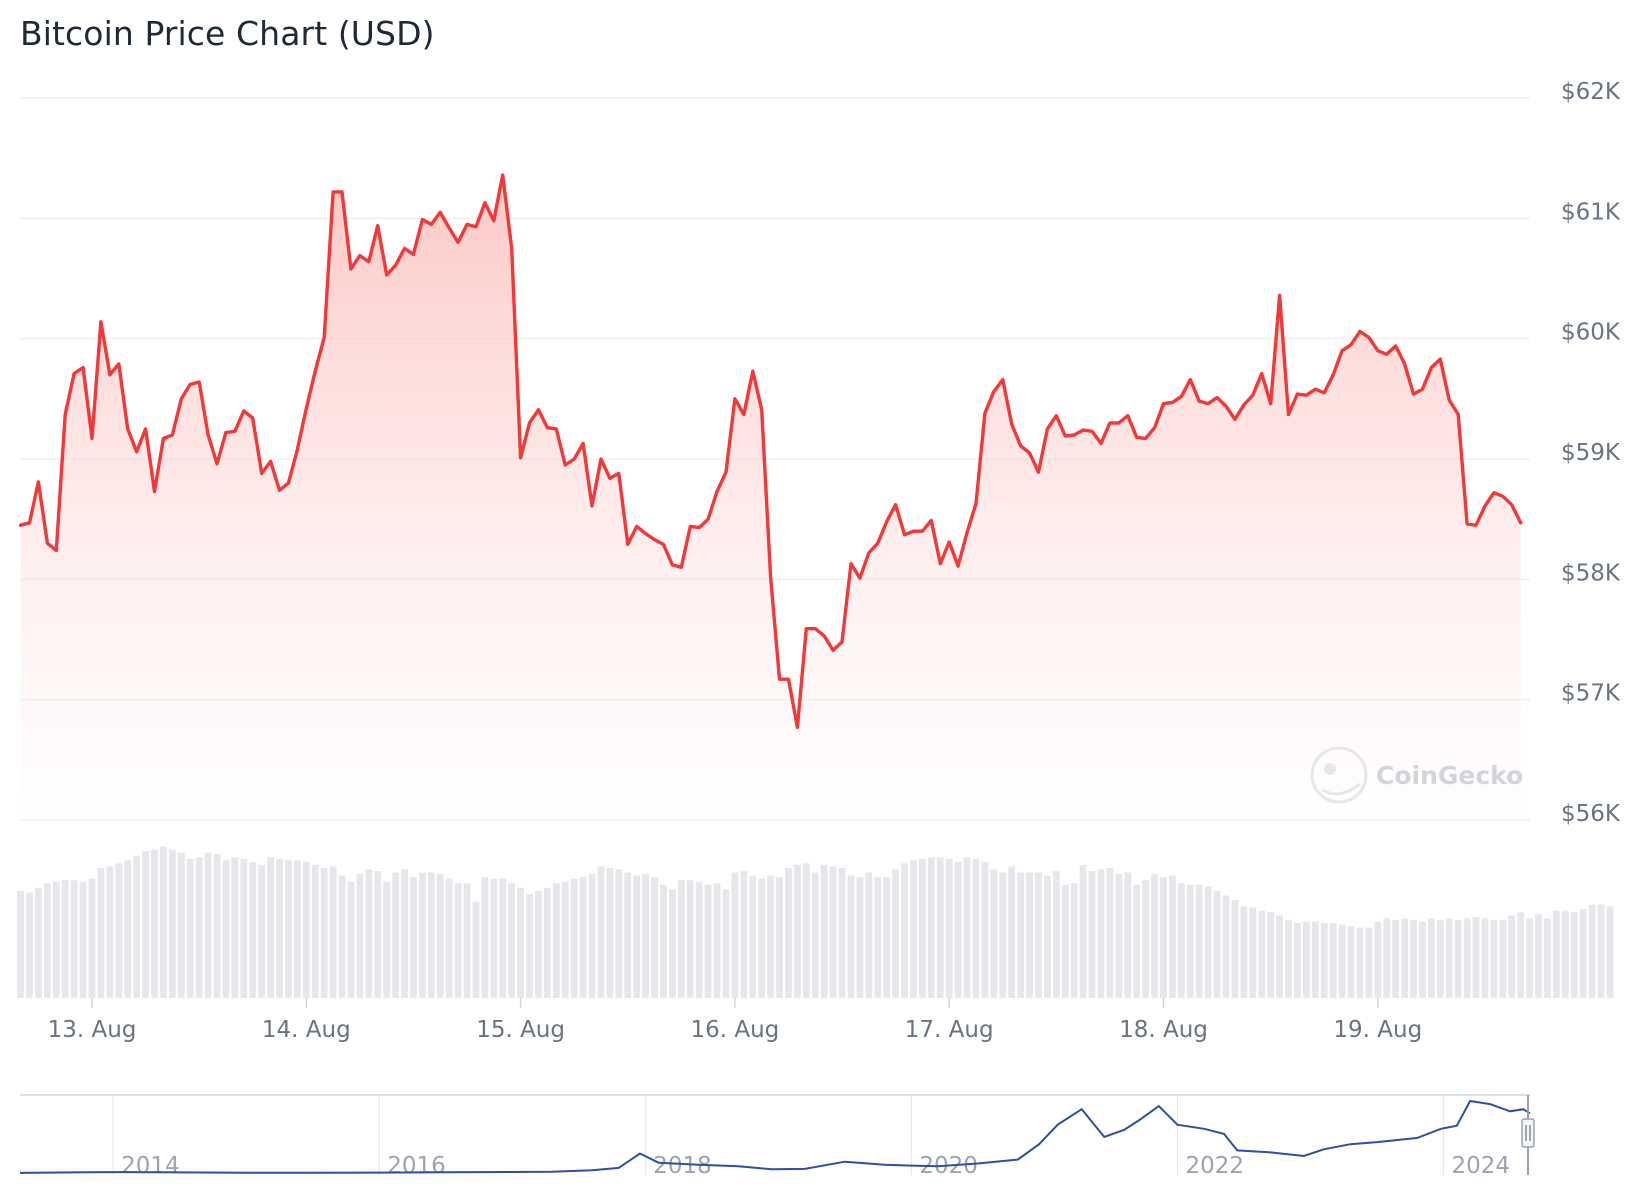 The height and width of the screenshot is (1200, 1644). Describe the element at coordinates (1377, 1030) in the screenshot. I see `x-tick-label: 19. Aug` at that location.